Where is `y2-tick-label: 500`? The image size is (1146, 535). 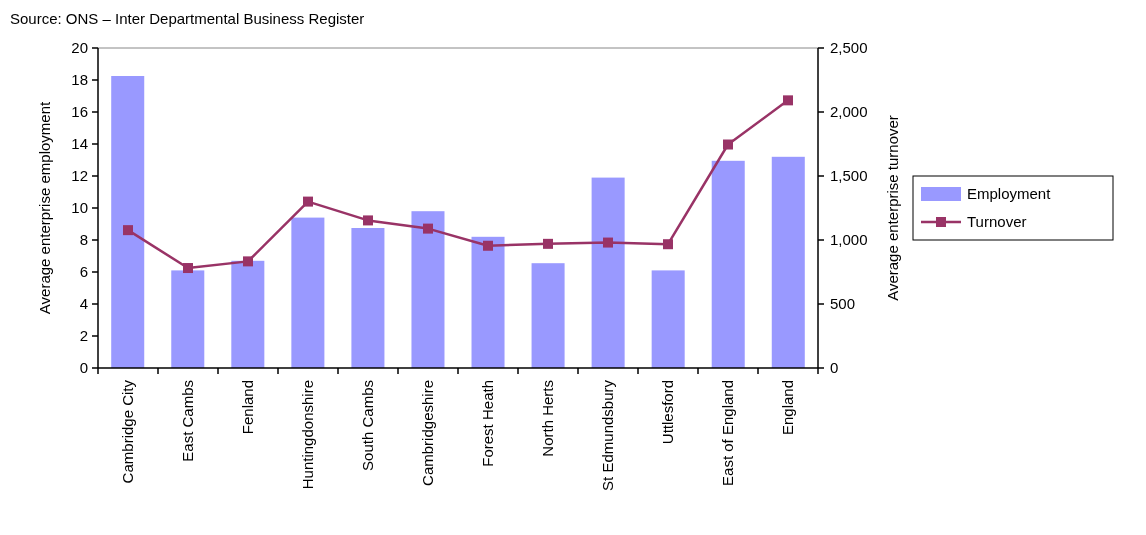
y2-tick-label: 500 is located at coordinates (843, 304).